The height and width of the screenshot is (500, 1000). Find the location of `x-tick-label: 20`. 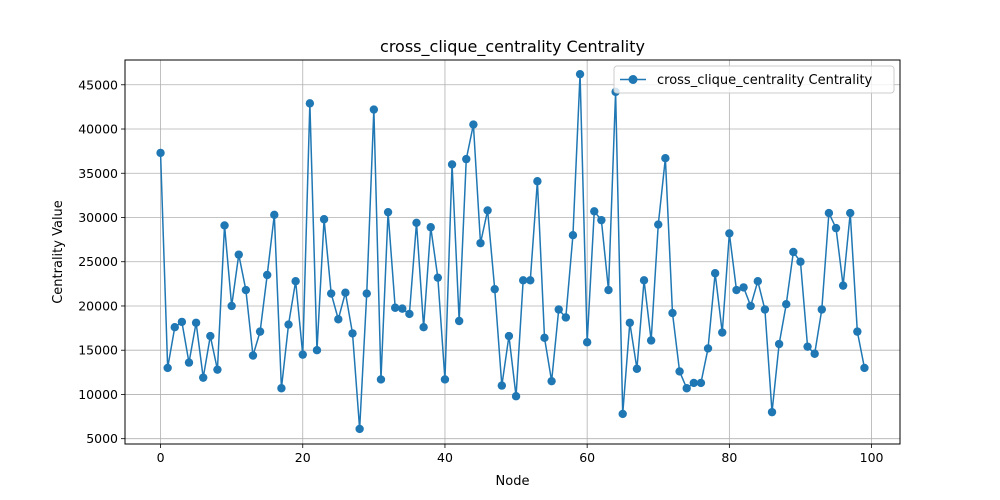

x-tick-label: 20 is located at coordinates (303, 457).